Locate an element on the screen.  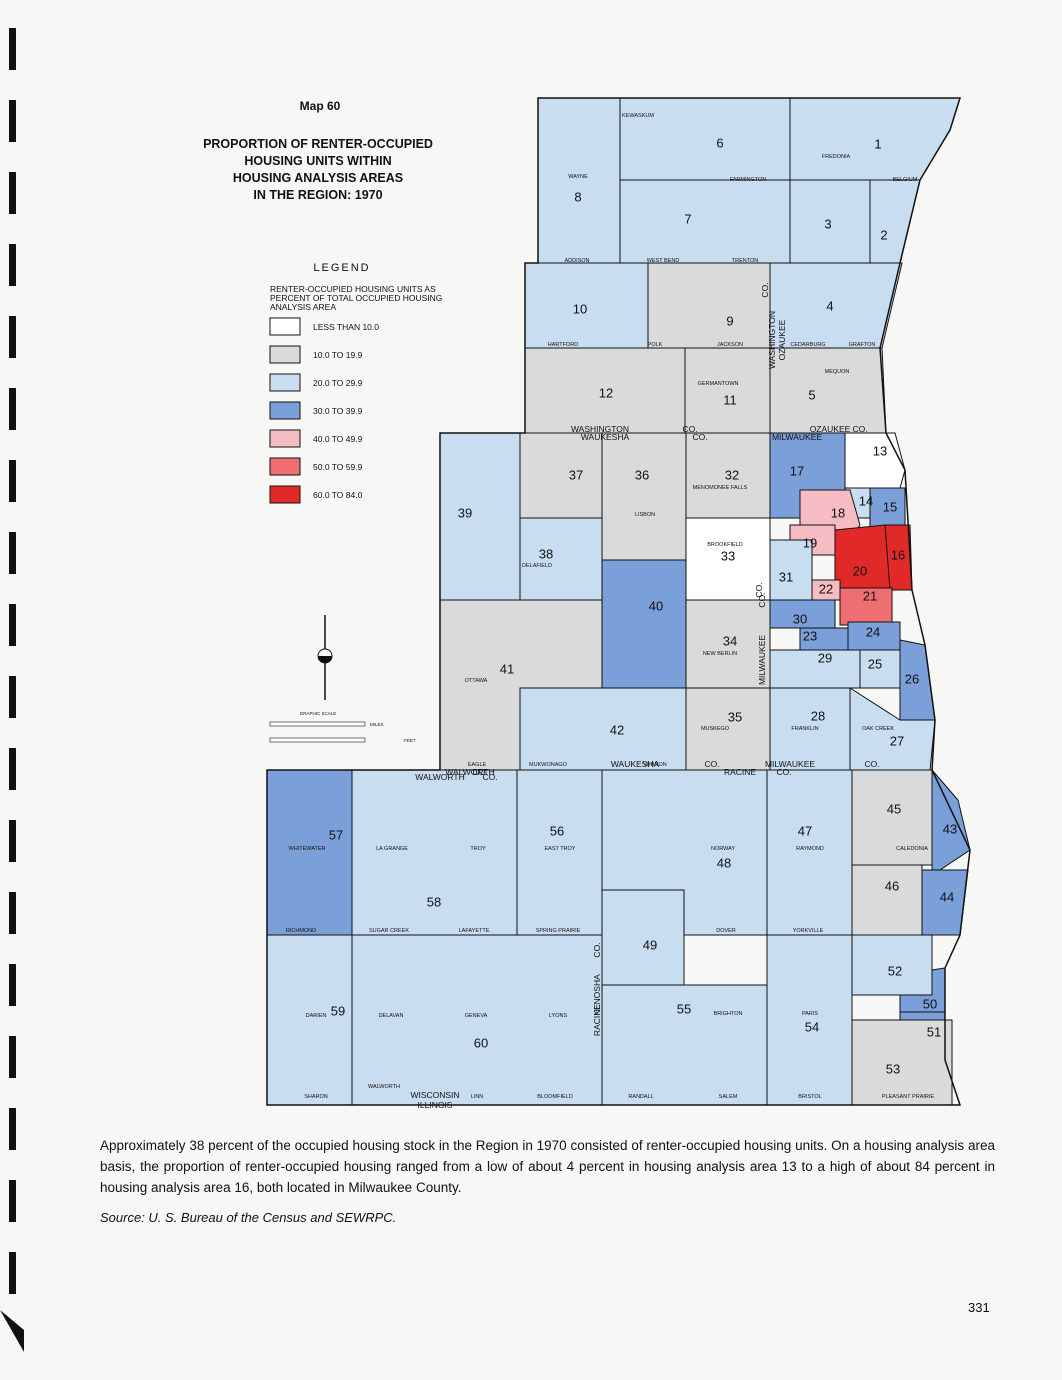
place-name: BROOKFIELD is located at coordinates (724, 545).